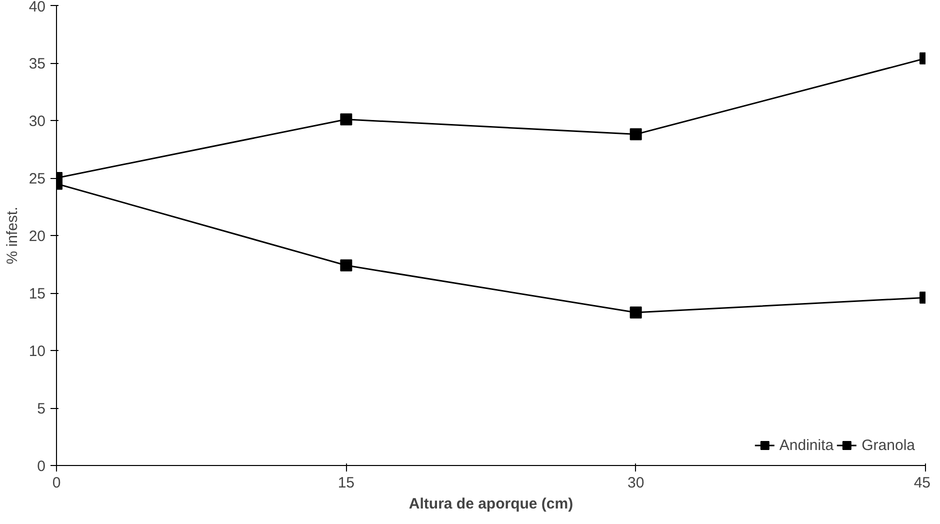 The image size is (940, 524). I want to click on x-axis-title: Altura de aporque (cm), so click(491, 504).